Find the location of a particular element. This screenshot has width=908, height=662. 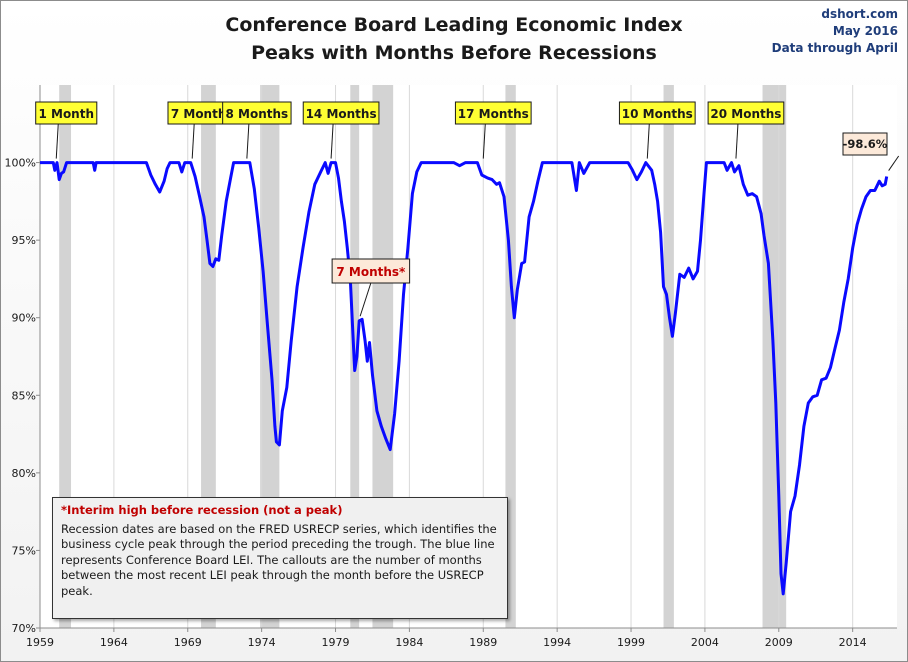

x-tick-label: 1974 is located at coordinates (262, 642).